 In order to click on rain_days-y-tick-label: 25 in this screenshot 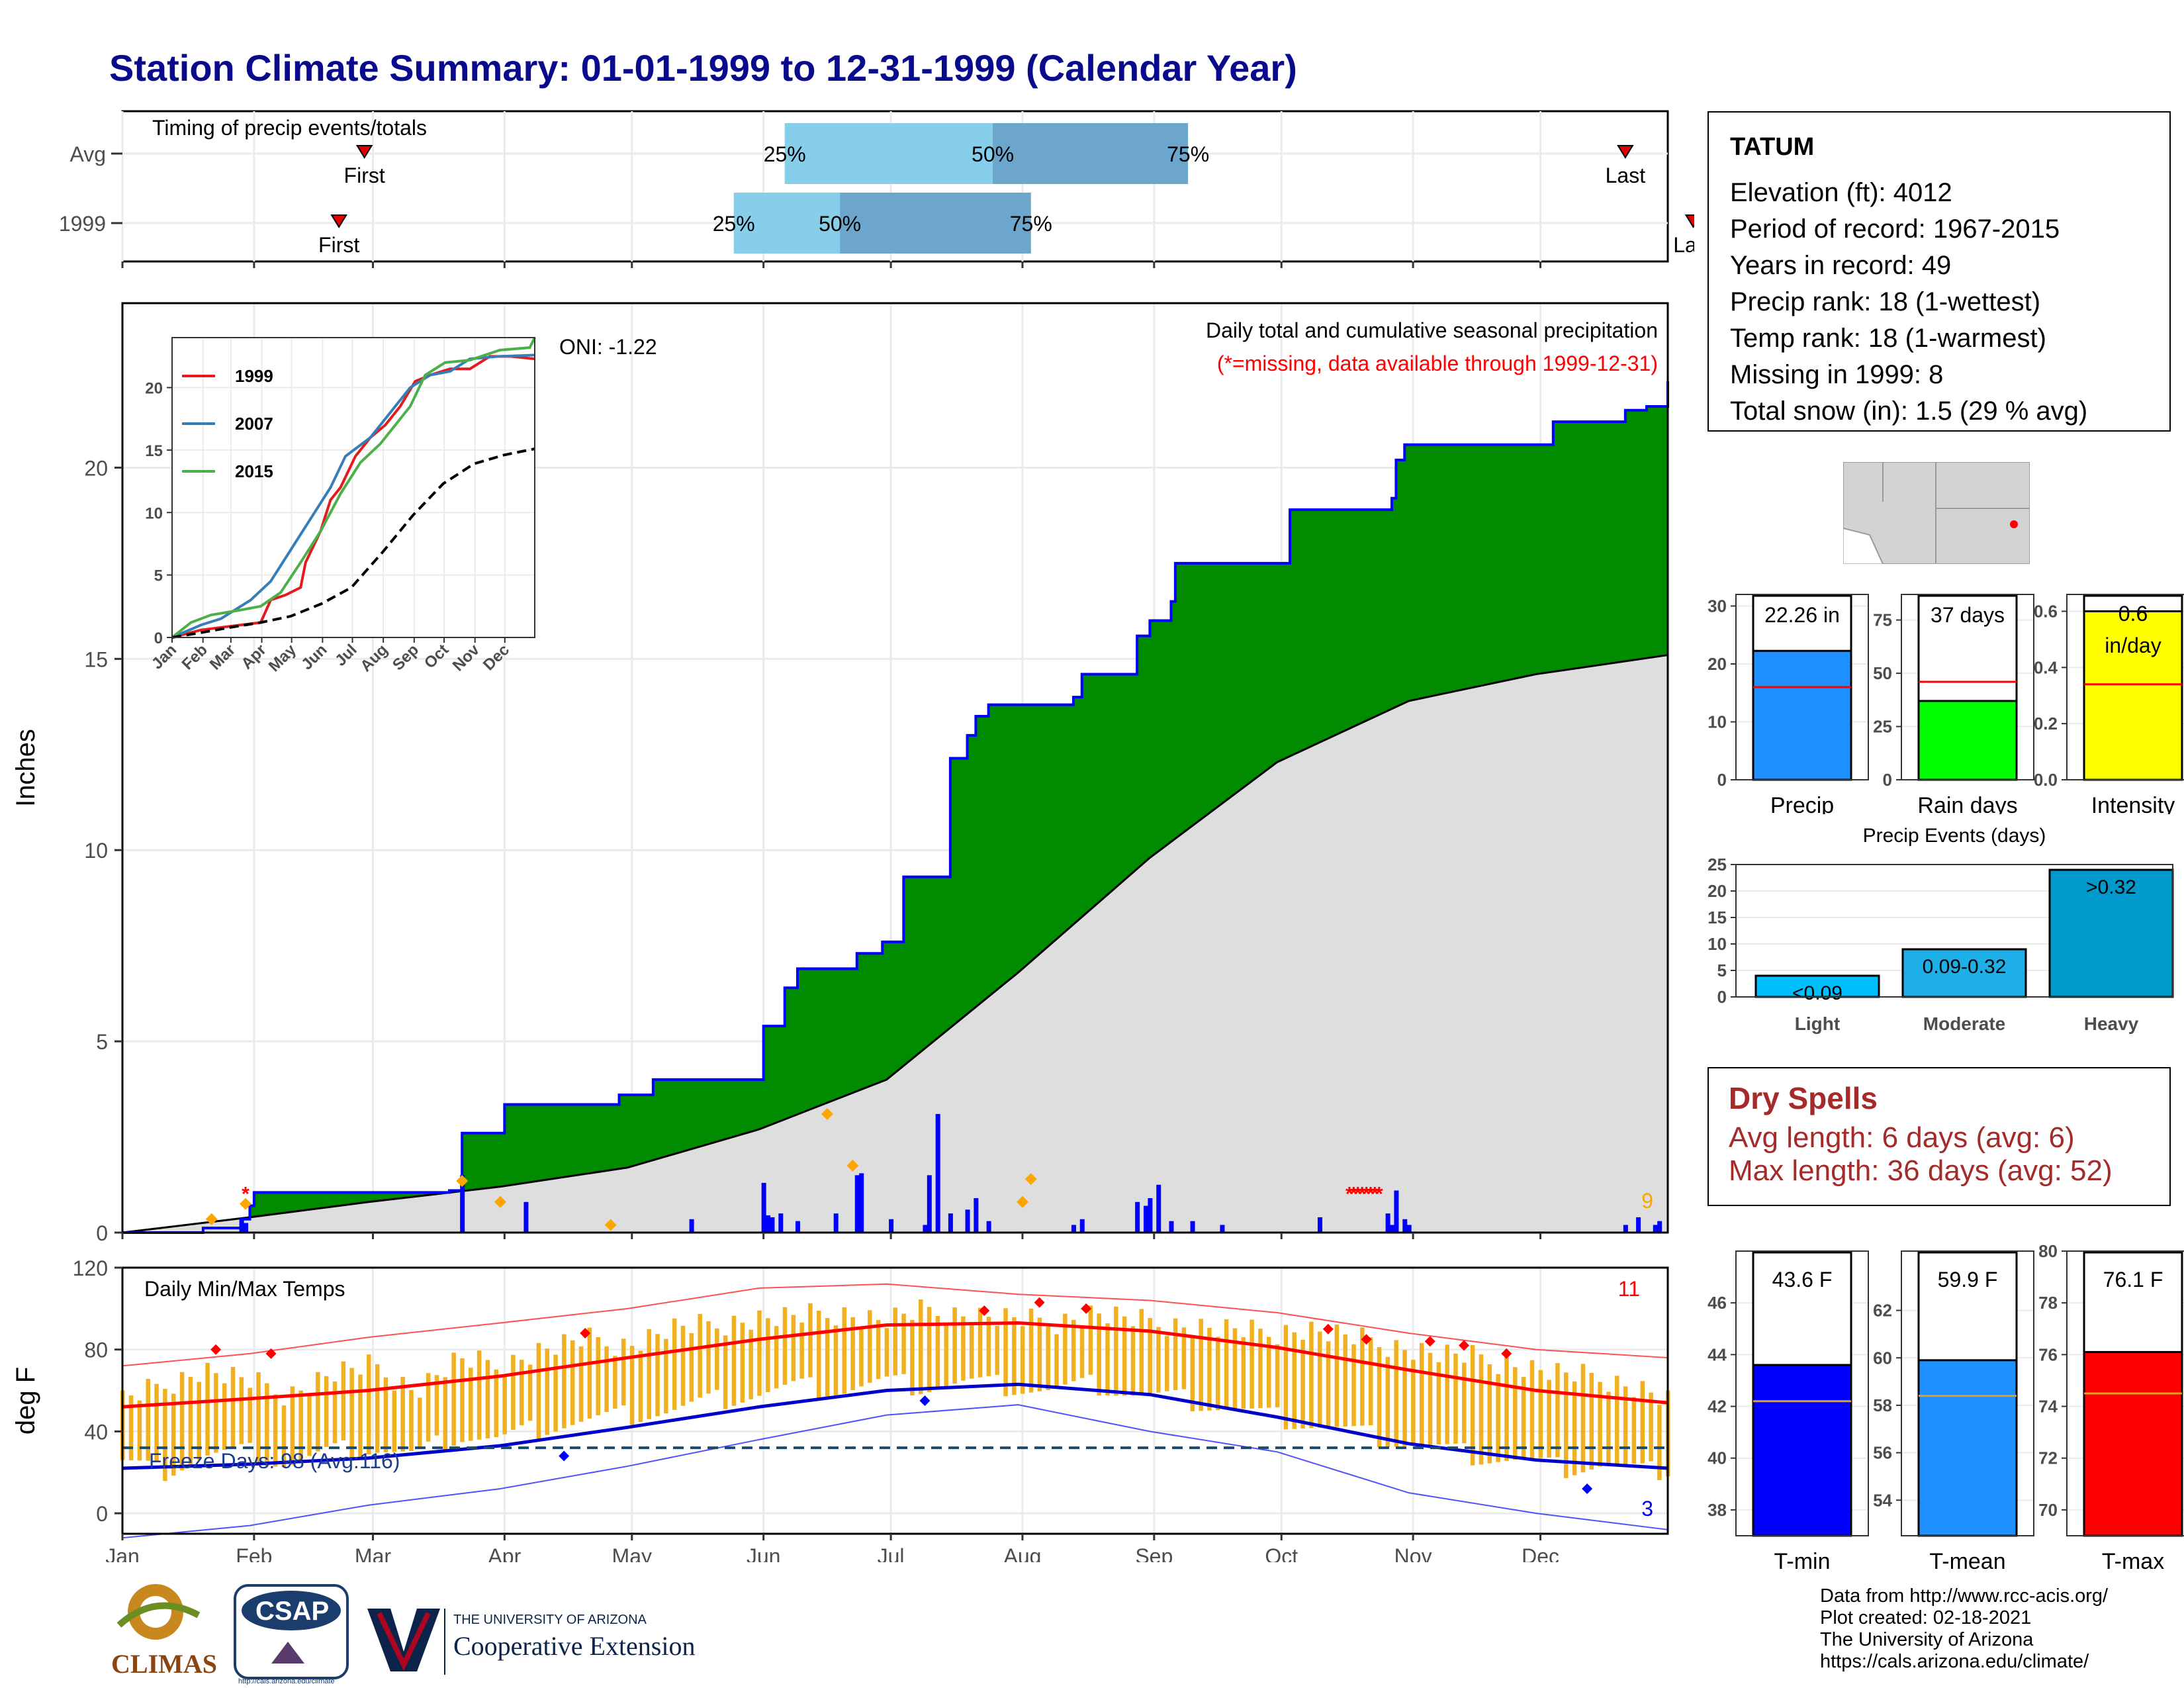, I will do `click(1883, 727)`.